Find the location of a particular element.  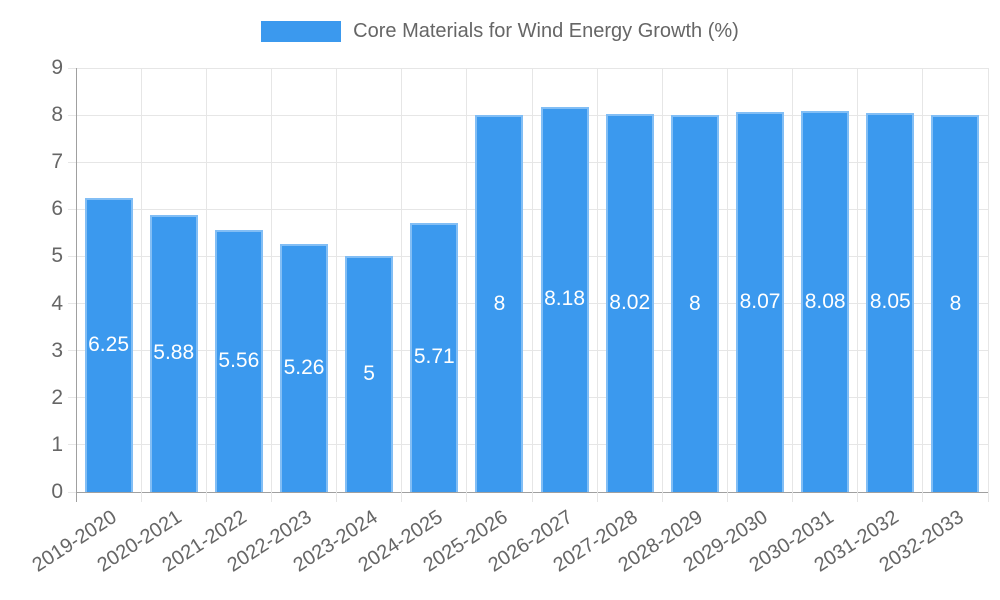

bar-value-label: 5.71 is located at coordinates (434, 357).